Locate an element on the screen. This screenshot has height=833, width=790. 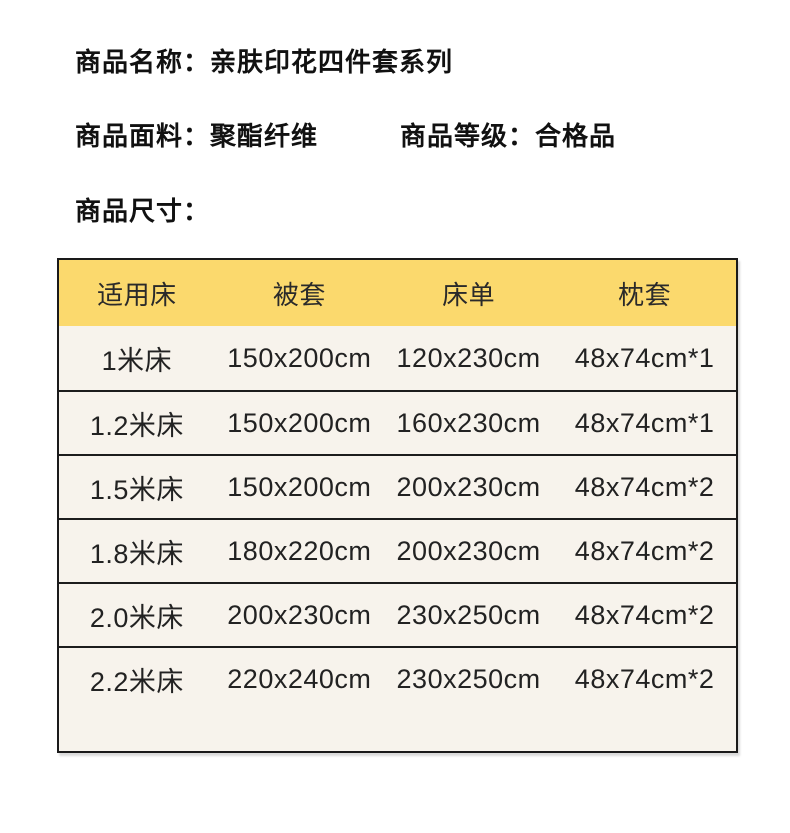
cell-quilt-cover-size: 220x240cm is located at coordinates (299, 678).